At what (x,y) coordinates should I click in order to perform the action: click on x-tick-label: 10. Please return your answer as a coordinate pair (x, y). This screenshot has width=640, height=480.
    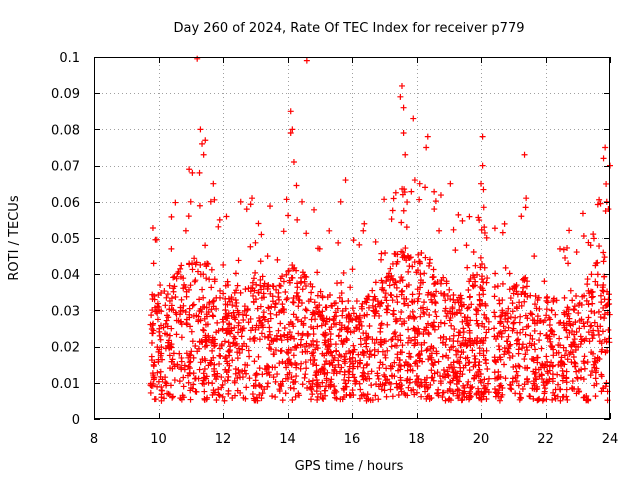
    Looking at the image, I should click on (158, 439).